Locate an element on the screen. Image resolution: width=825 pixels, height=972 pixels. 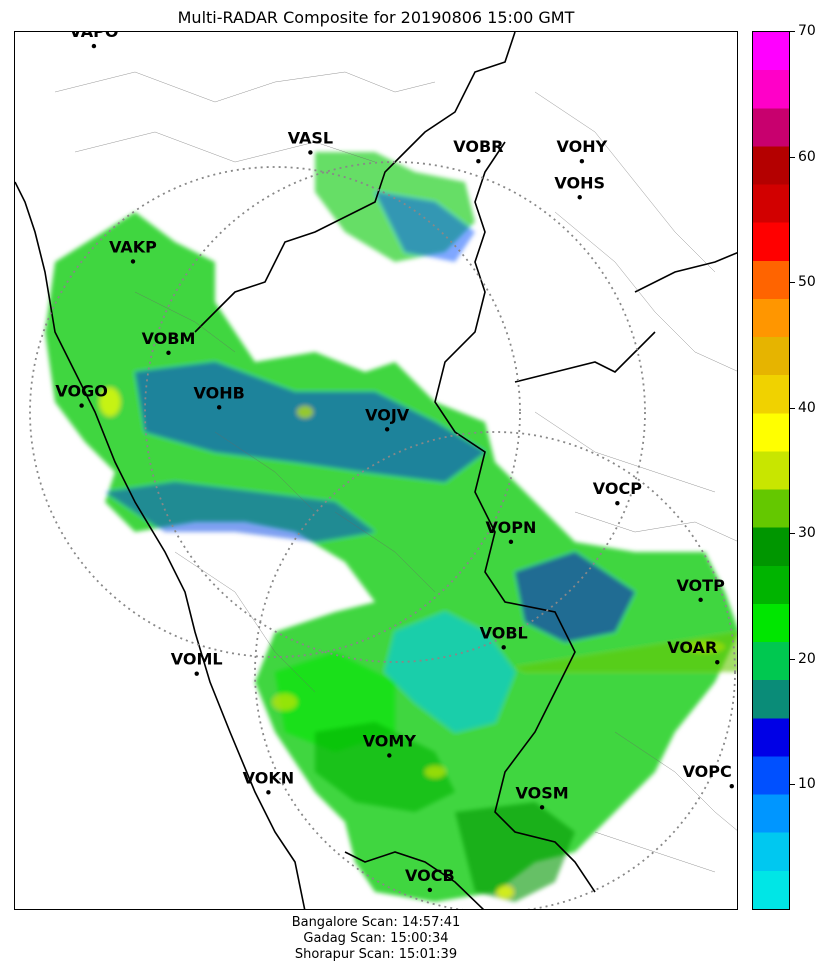
station-vapo: VAPO is located at coordinates (93, 40).